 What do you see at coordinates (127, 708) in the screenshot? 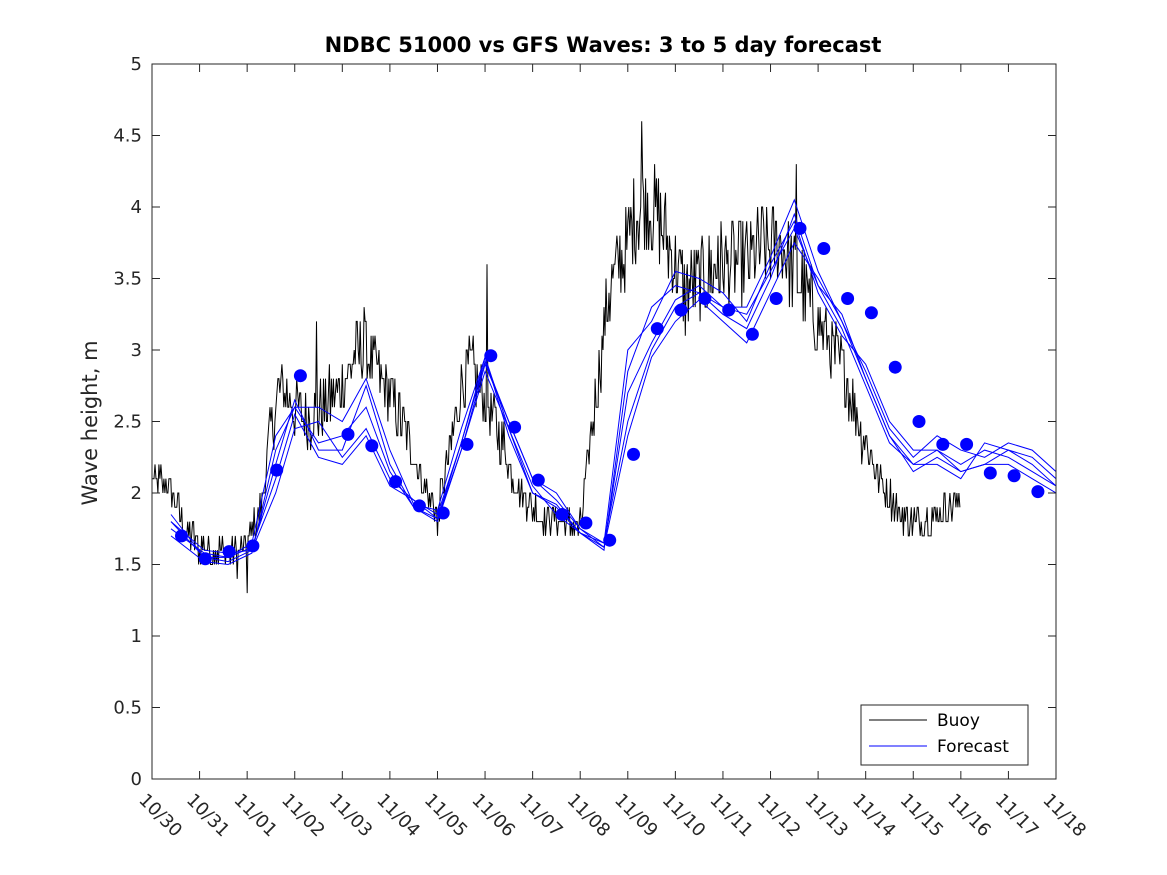
I see `y-tick-label: 0.5` at bounding box center [127, 708].